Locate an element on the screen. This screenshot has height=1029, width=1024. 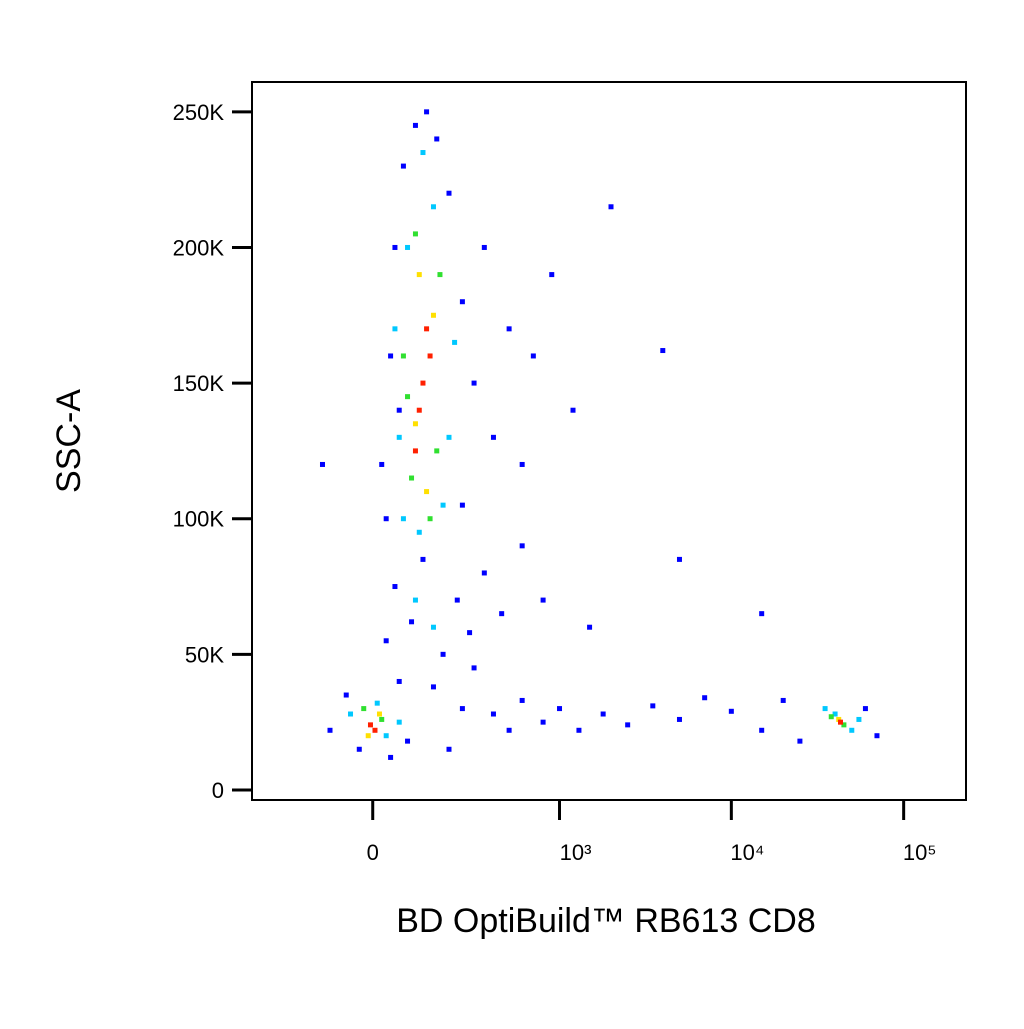
y-axis-title: SSC-A is located at coordinates (69, 441).